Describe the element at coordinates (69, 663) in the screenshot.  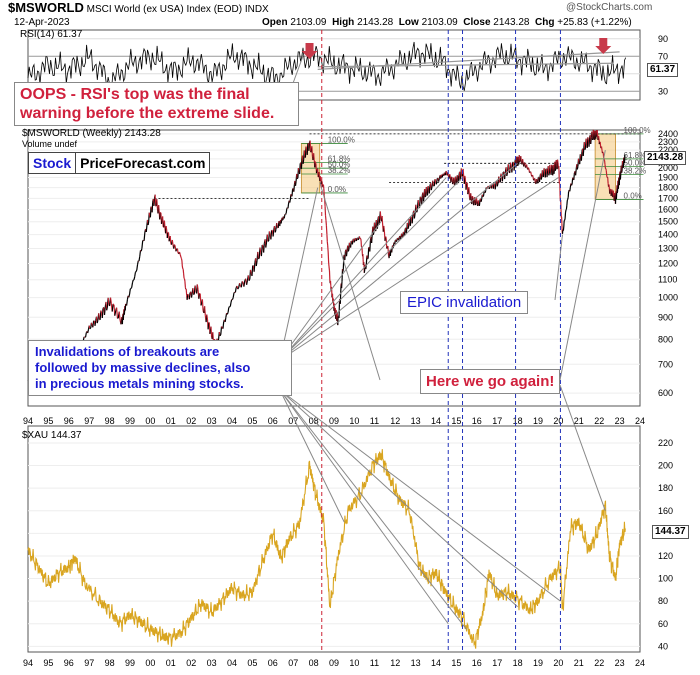
I see `xau-xtick-label: 96` at that location.